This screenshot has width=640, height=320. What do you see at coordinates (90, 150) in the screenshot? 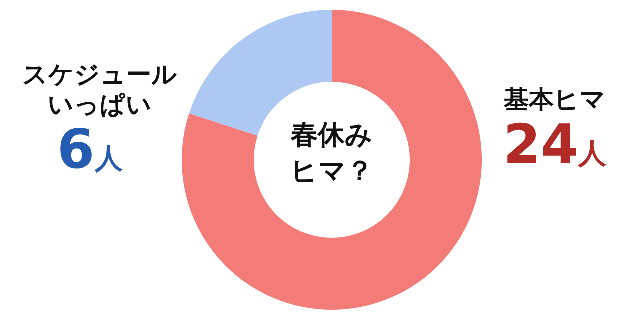
I see `data-label: 6人` at bounding box center [90, 150].